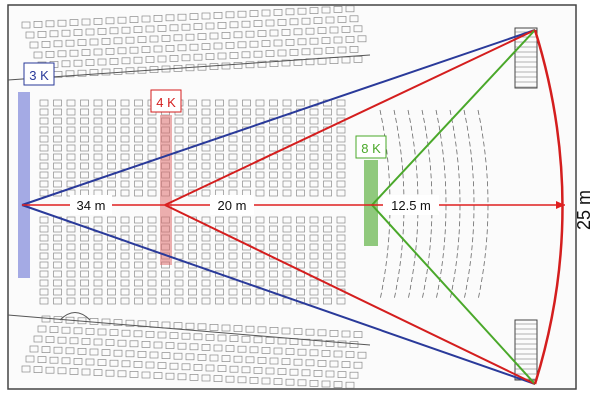 The image size is (597, 396). I want to click on line-8k-bottom, so click(453, 294).